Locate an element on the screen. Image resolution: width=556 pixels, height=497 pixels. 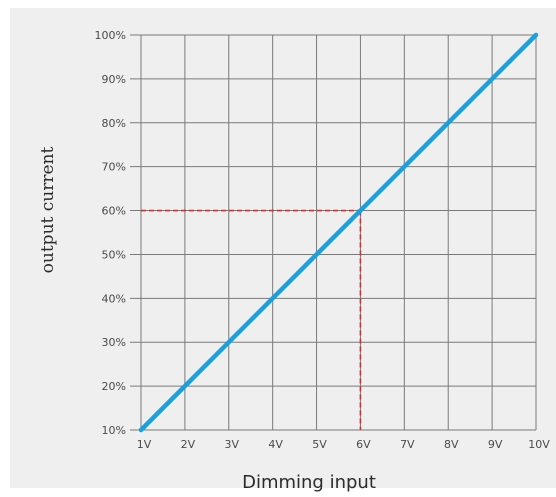
y-tick-label: 100% is located at coordinates (110, 35).